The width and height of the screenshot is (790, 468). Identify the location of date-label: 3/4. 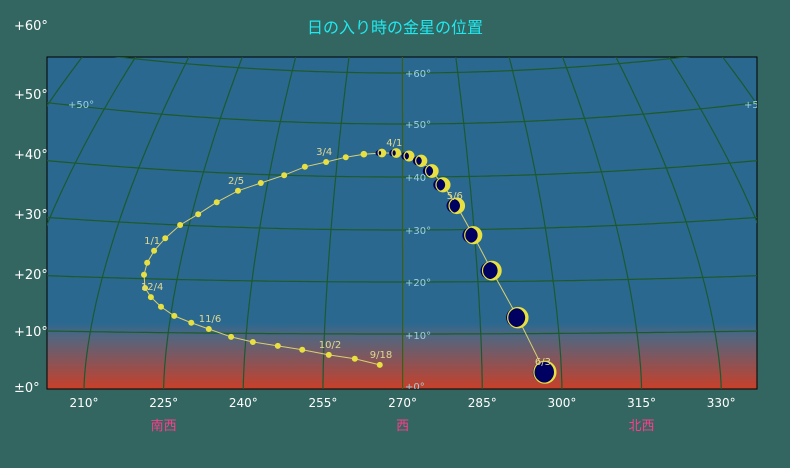
(324, 152).